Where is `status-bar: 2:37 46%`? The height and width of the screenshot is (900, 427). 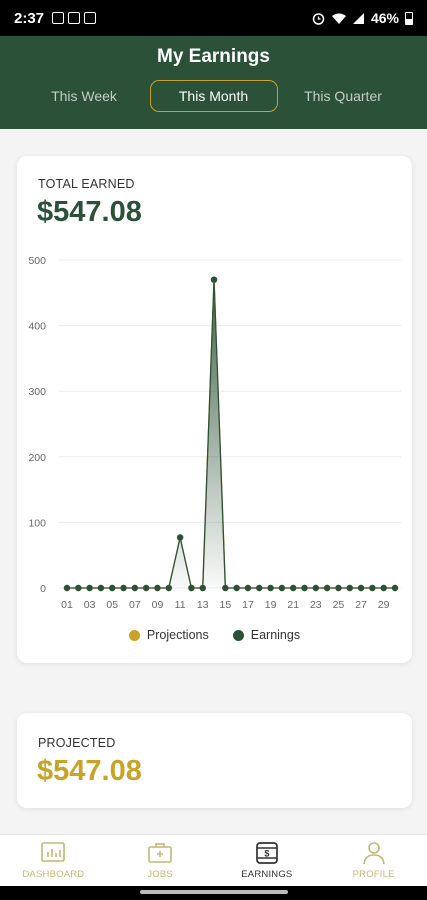 status-bar: 2:37 46% is located at coordinates (213, 18).